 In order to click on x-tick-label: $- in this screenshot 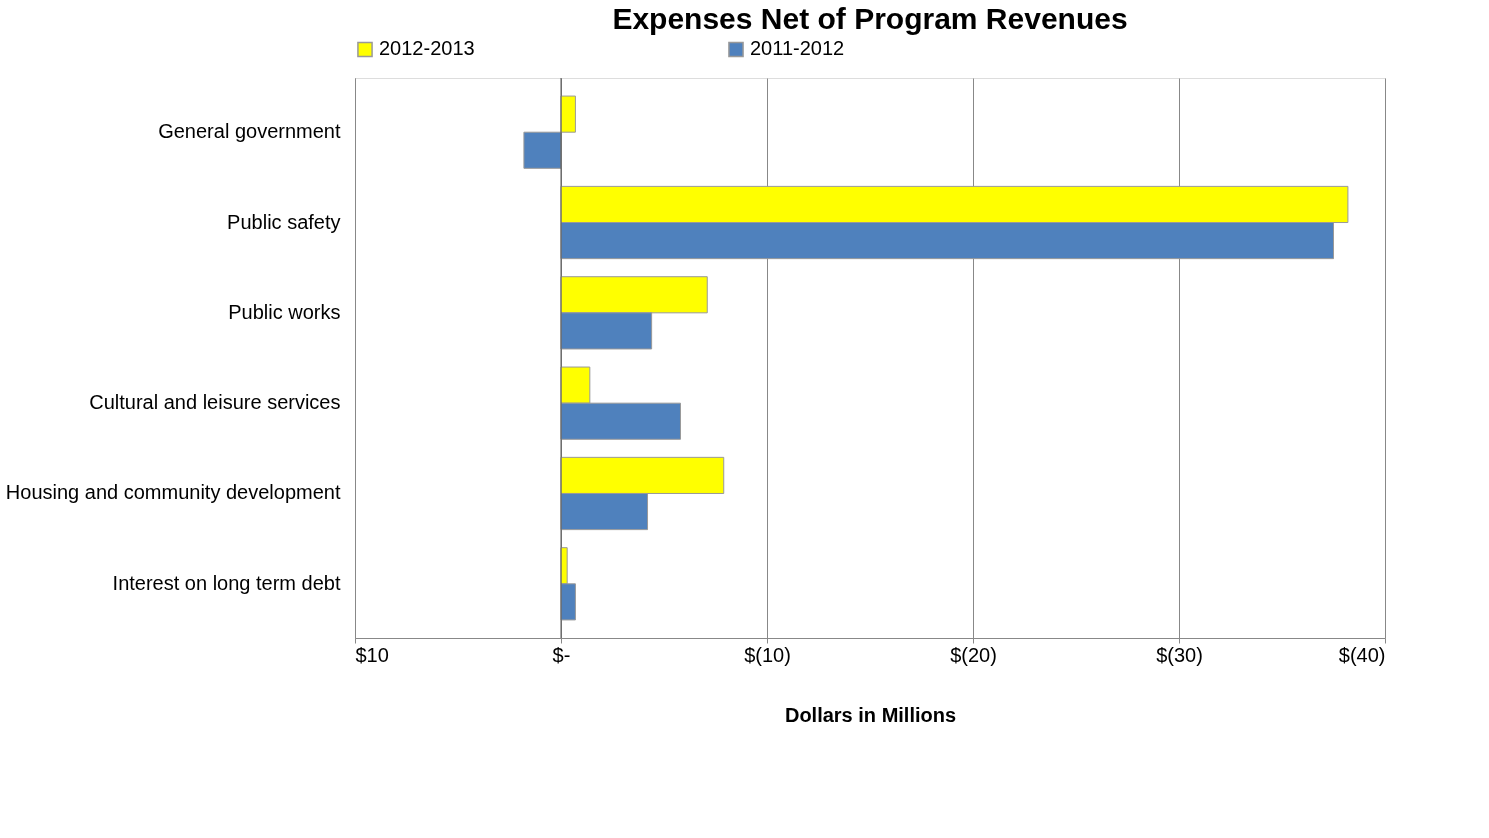, I will do `click(561, 654)`.